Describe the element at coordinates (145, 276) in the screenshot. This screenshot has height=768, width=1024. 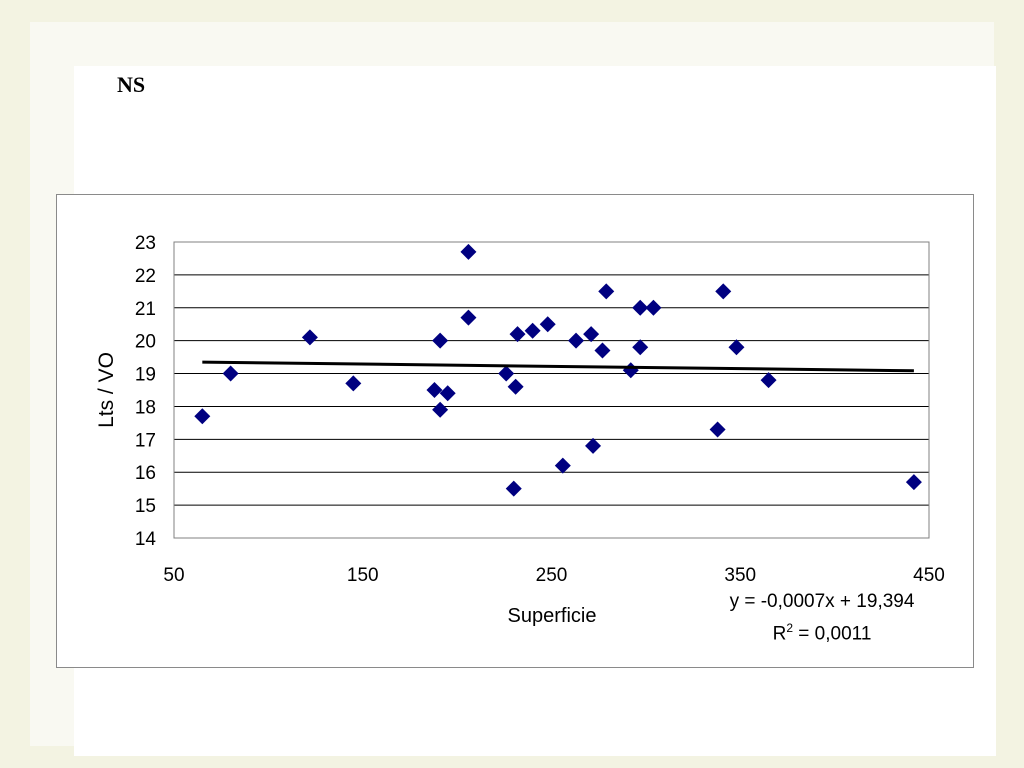
I see `y-tick-label: 22` at that location.